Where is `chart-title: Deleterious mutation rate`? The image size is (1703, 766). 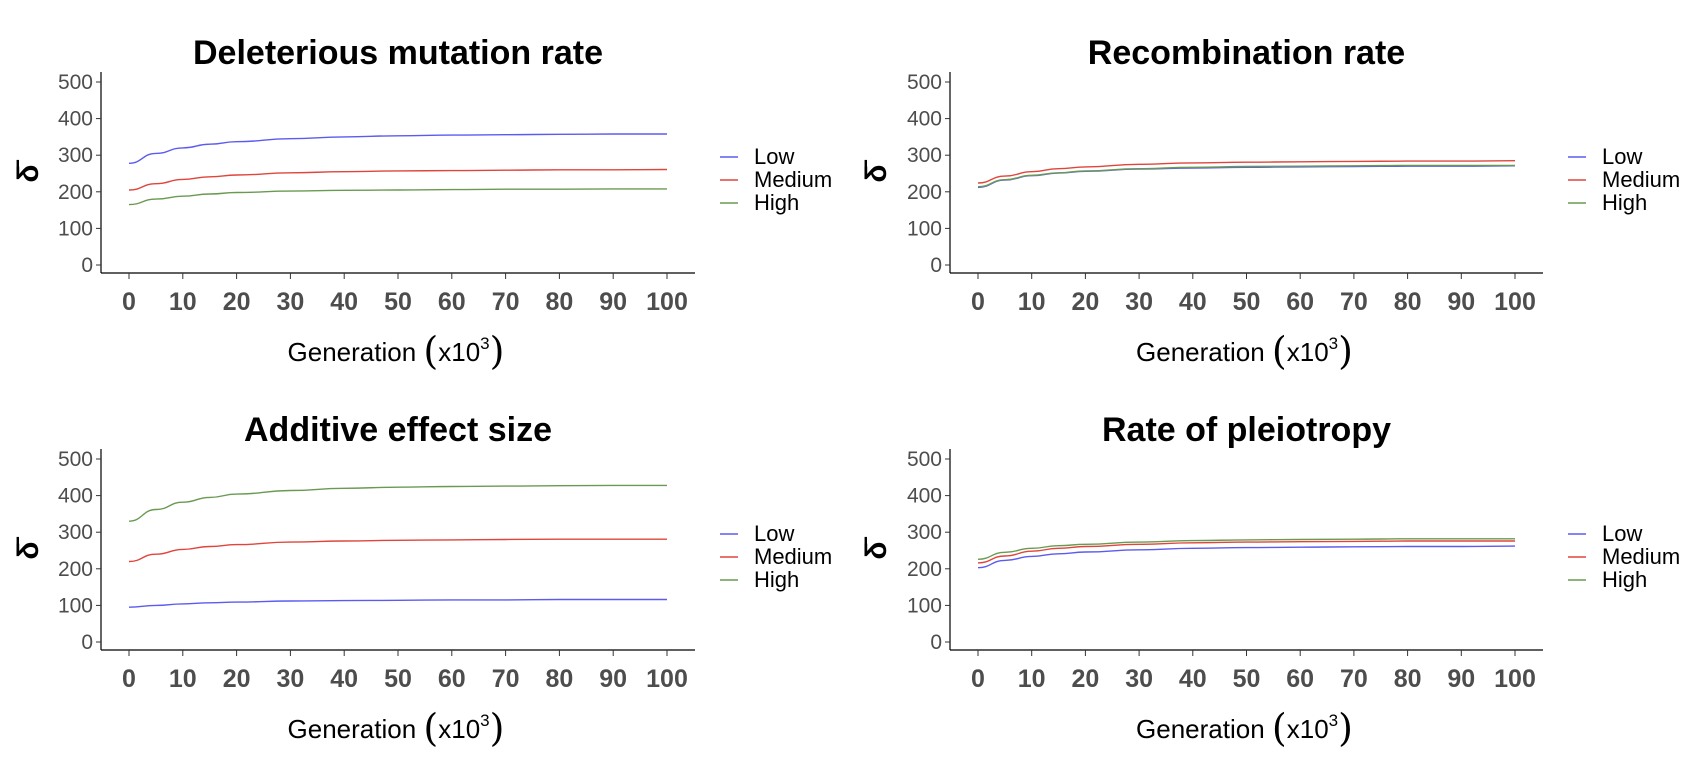
chart-title: Deleterious mutation rate is located at coordinates (398, 53).